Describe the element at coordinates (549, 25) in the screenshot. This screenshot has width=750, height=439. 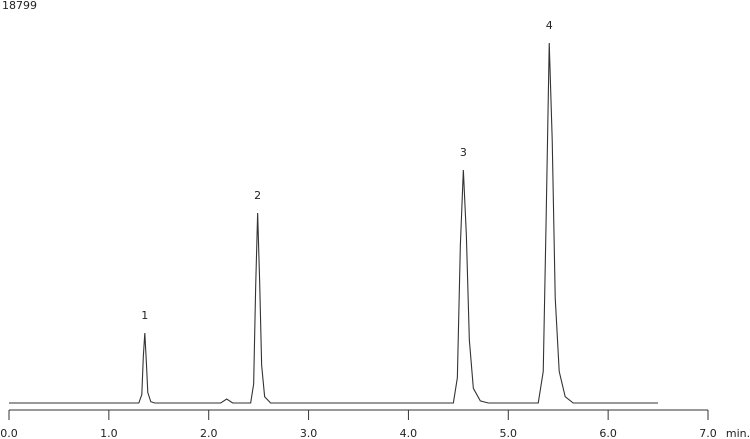
I see `peak-label: 4` at that location.